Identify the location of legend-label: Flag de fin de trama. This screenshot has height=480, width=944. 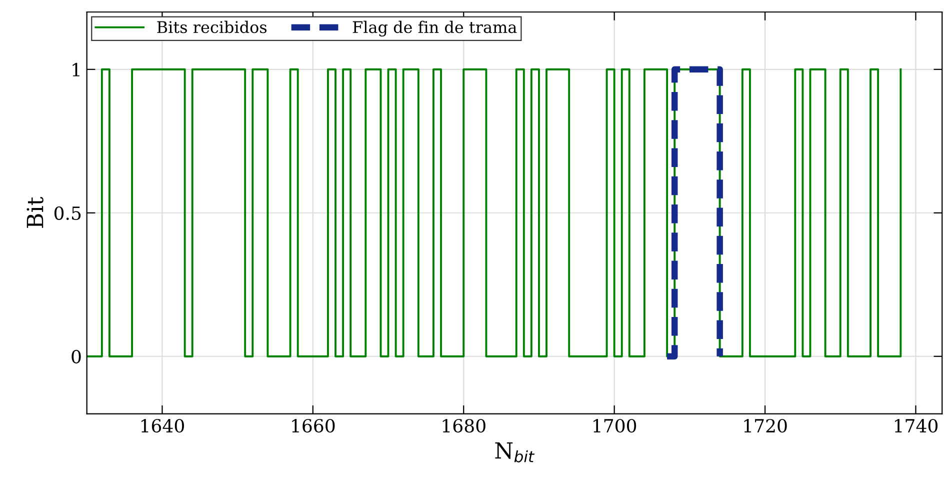
(434, 28).